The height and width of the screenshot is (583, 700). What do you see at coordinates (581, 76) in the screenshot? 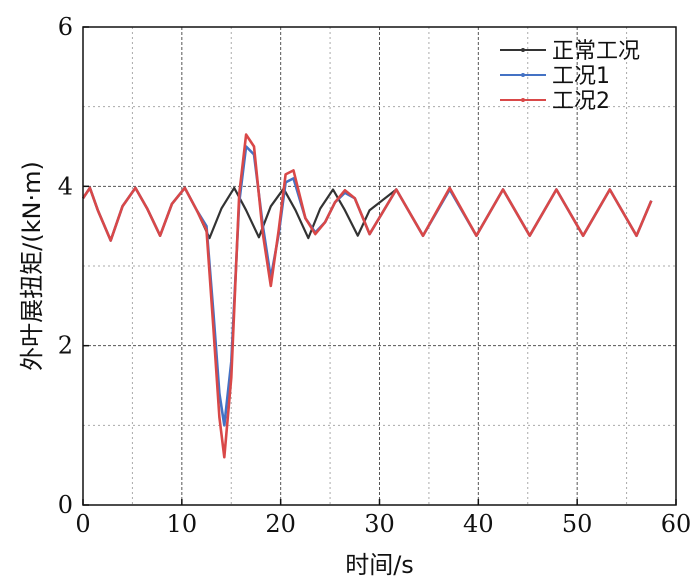
I see `legend-label-2: 工况1` at bounding box center [581, 76].